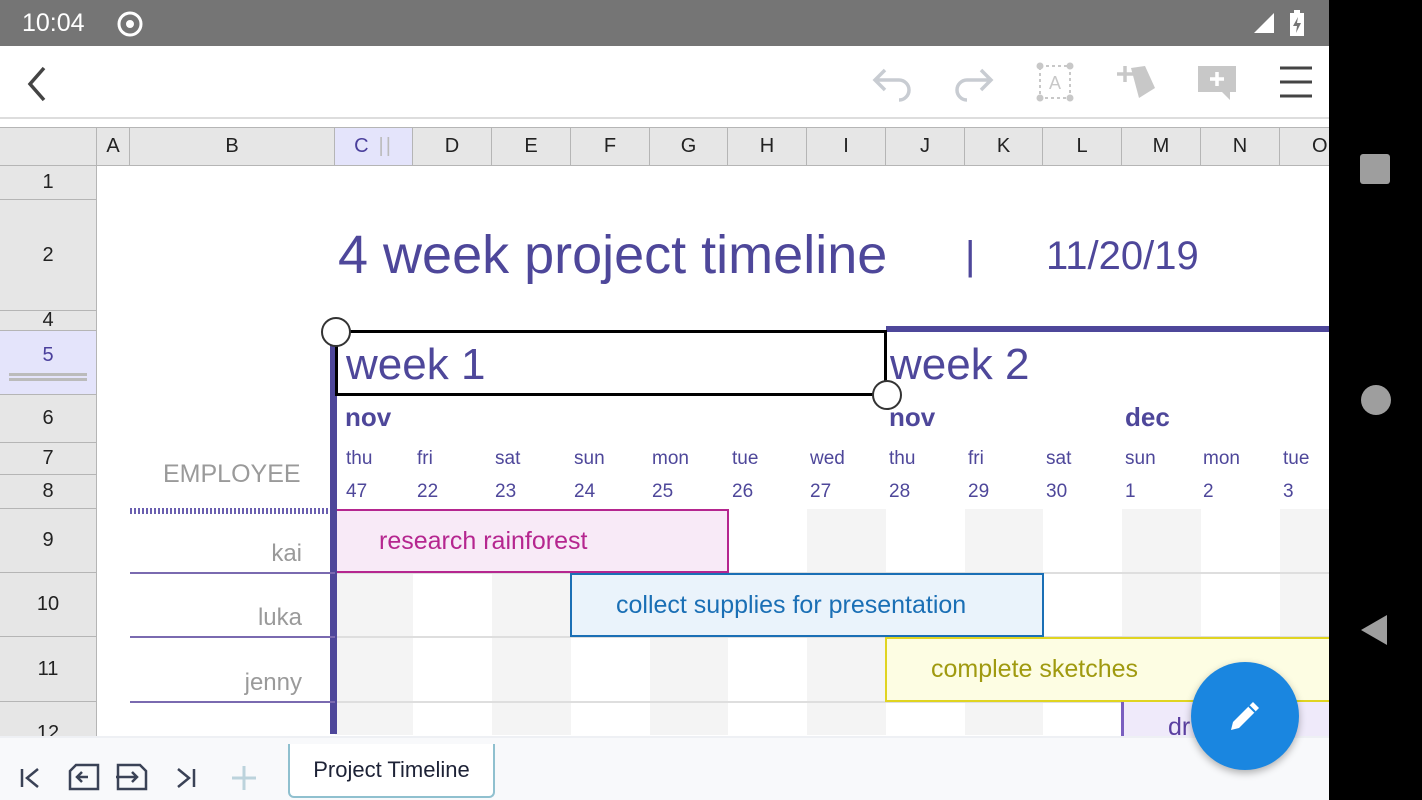 The width and height of the screenshot is (1422, 800). I want to click on move-sheet-left-icon, so click(83, 777).